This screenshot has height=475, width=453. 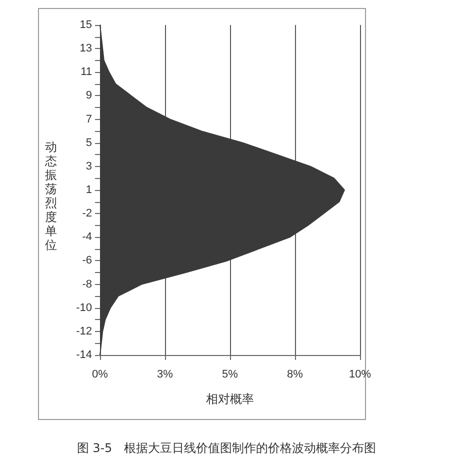 I want to click on y-tick-label: 3, so click(x=89, y=166).